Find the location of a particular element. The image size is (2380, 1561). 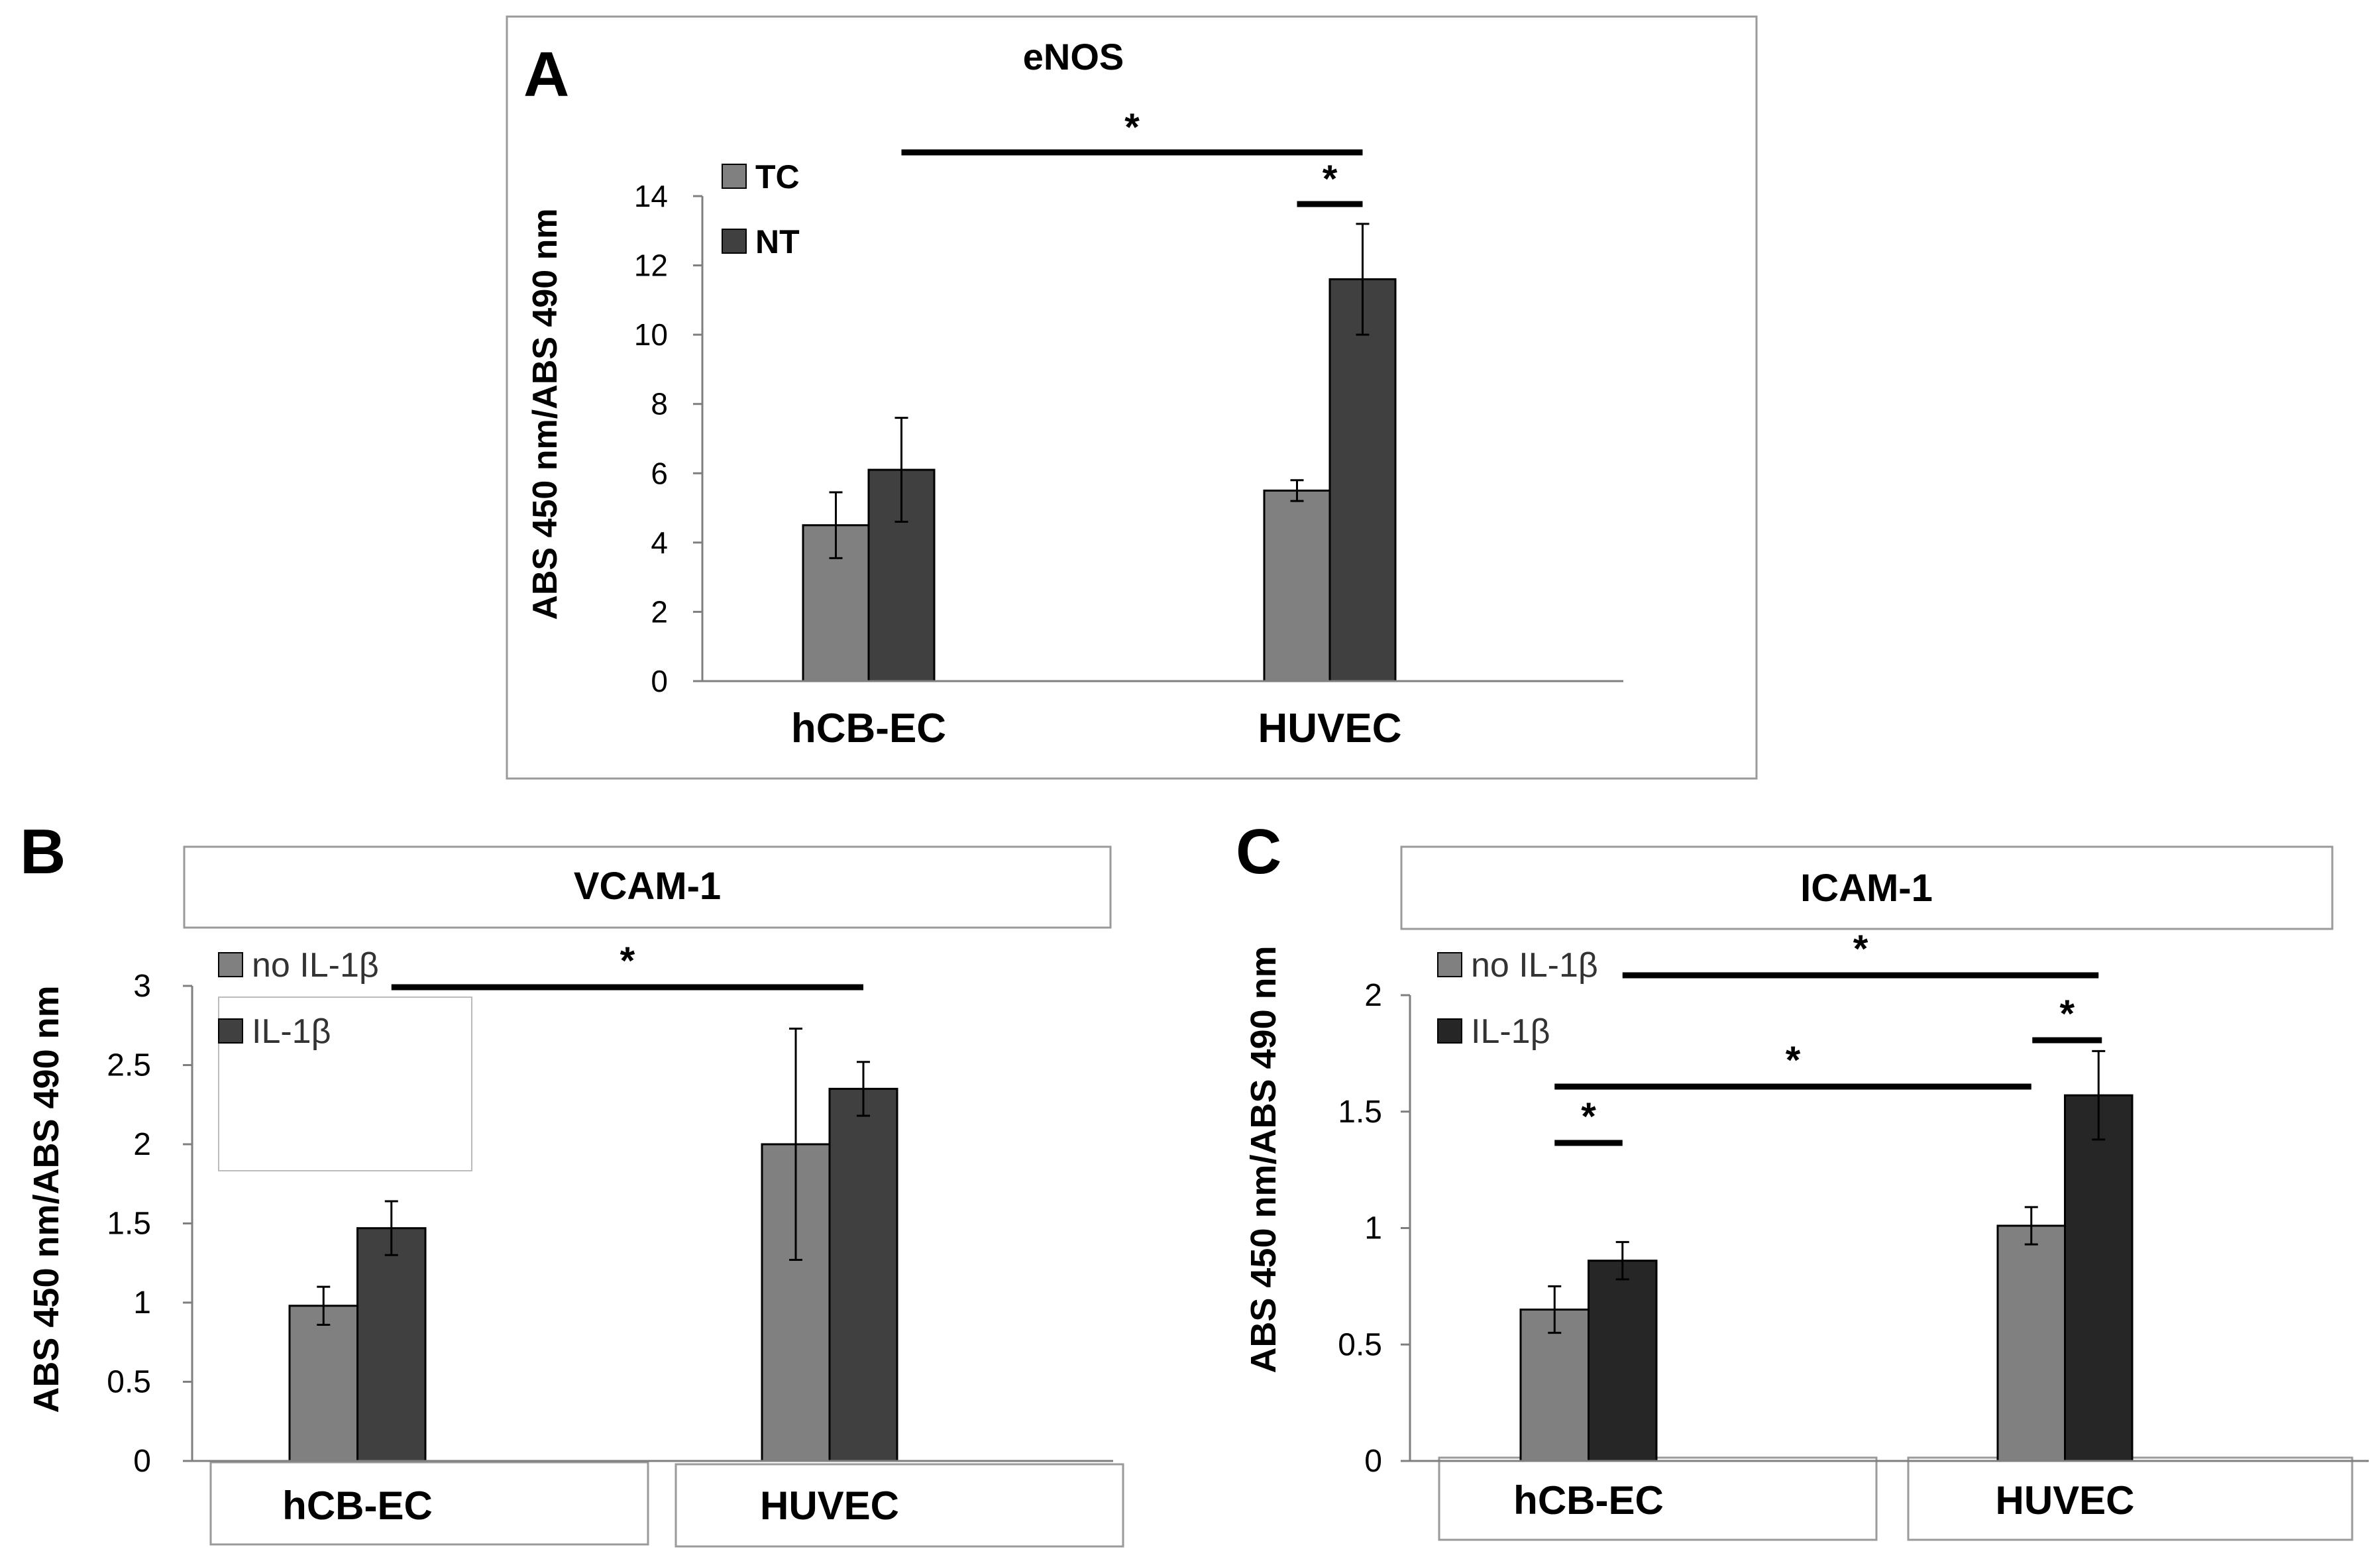

panel-c-title-box is located at coordinates (1867, 887).